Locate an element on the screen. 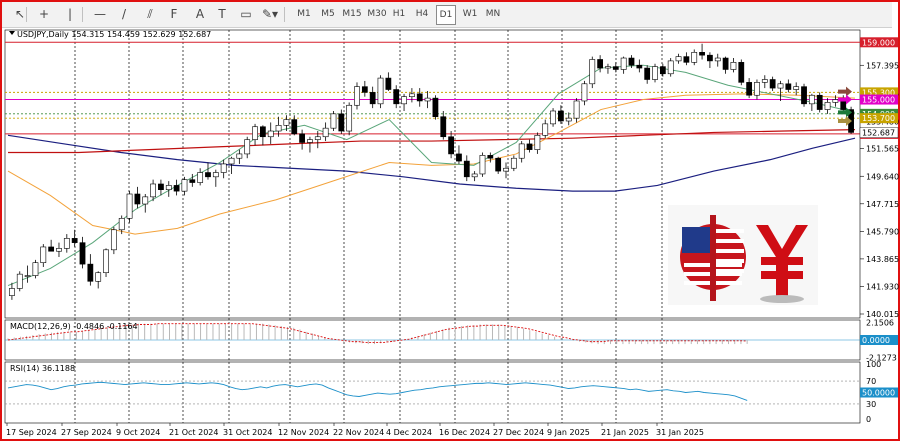  symbol-dropdown-icon is located at coordinates (12, 33).